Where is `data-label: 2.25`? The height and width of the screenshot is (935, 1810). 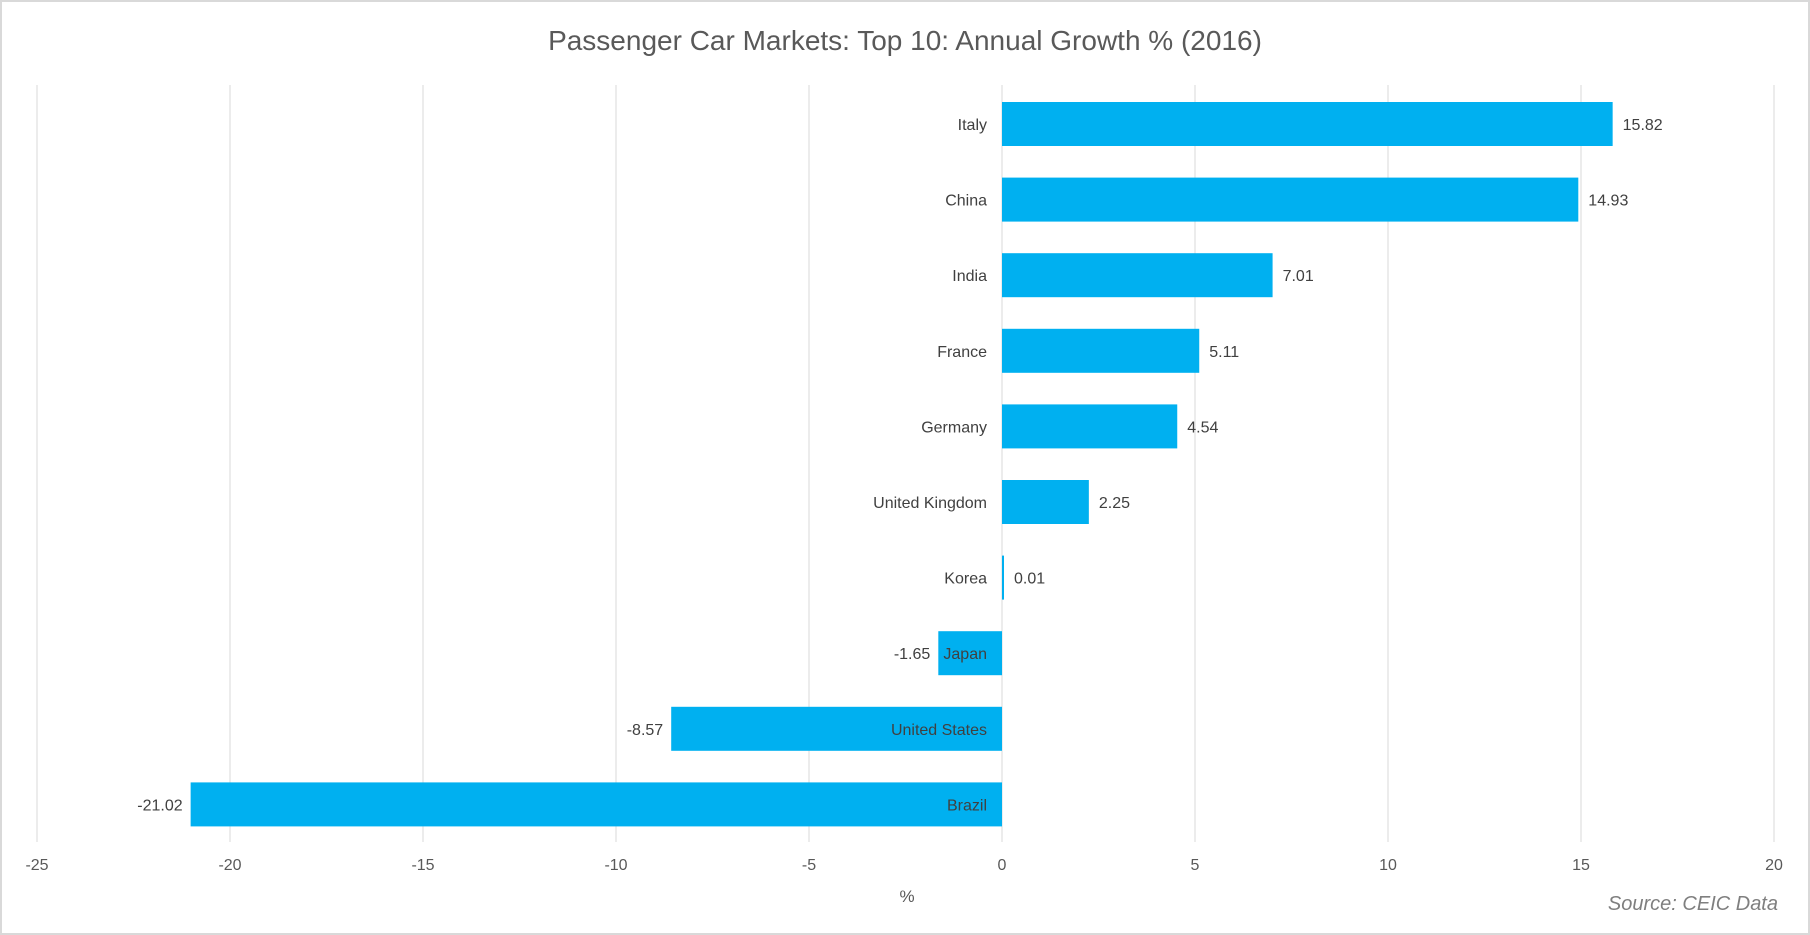 data-label: 2.25 is located at coordinates (1114, 503).